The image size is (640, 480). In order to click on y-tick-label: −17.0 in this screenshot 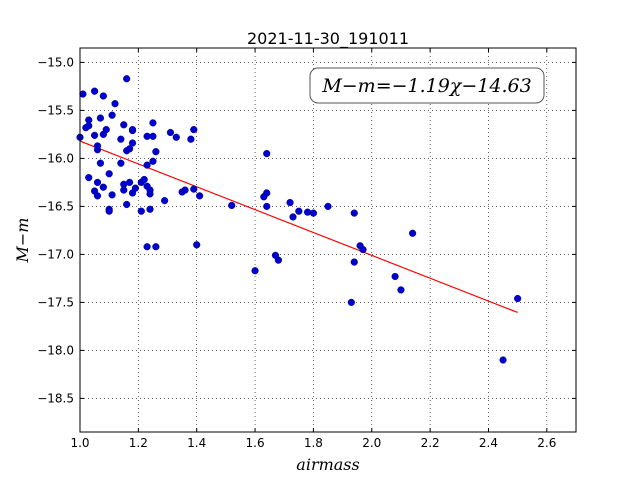, I will do `click(55, 254)`.